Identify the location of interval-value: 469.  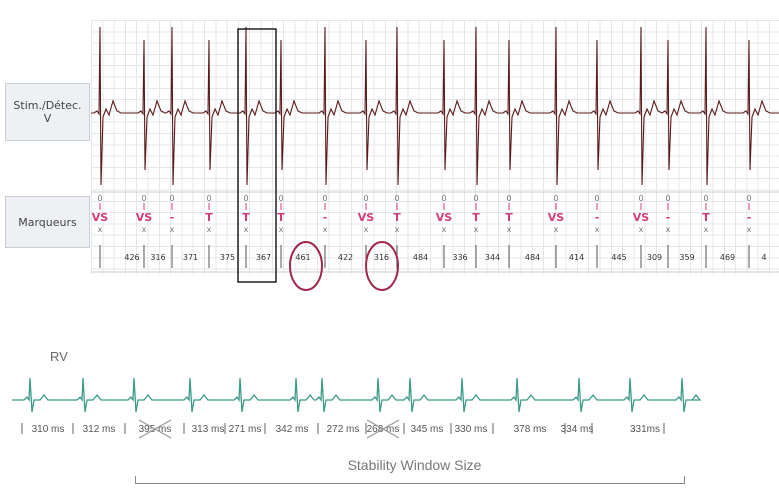
(727, 257).